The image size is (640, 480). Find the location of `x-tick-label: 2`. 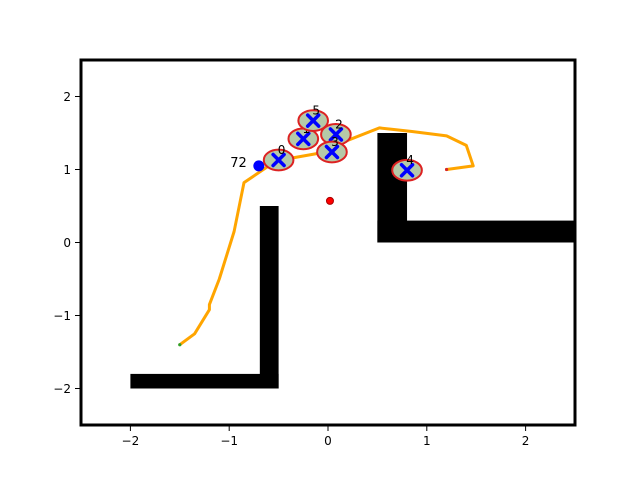

x-tick-label: 2 is located at coordinates (526, 441).